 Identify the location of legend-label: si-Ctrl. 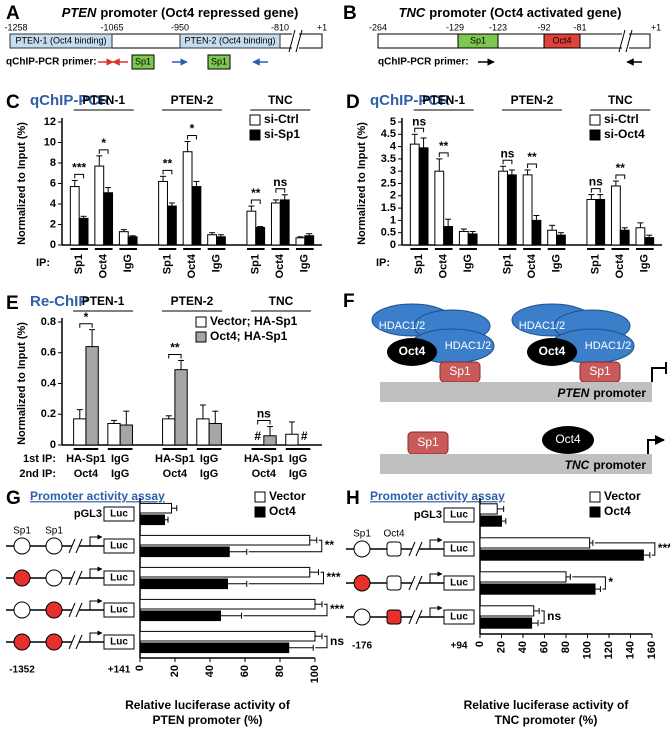
(621, 119).